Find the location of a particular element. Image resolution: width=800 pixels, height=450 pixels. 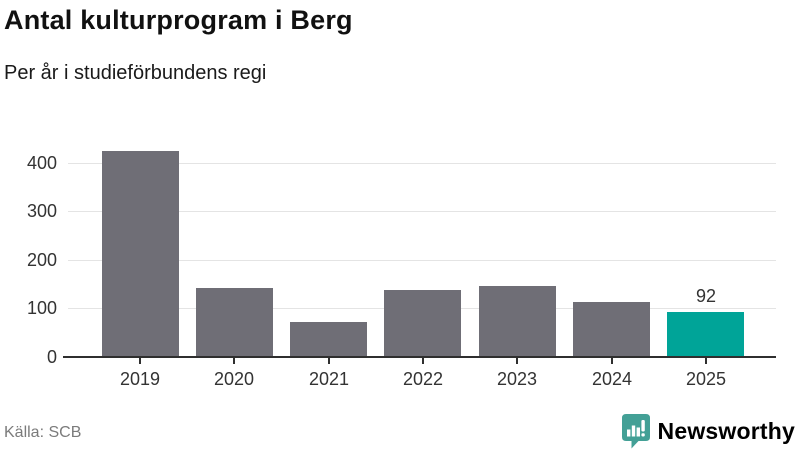

x-axis-tick-label: 2019 is located at coordinates (140, 379).